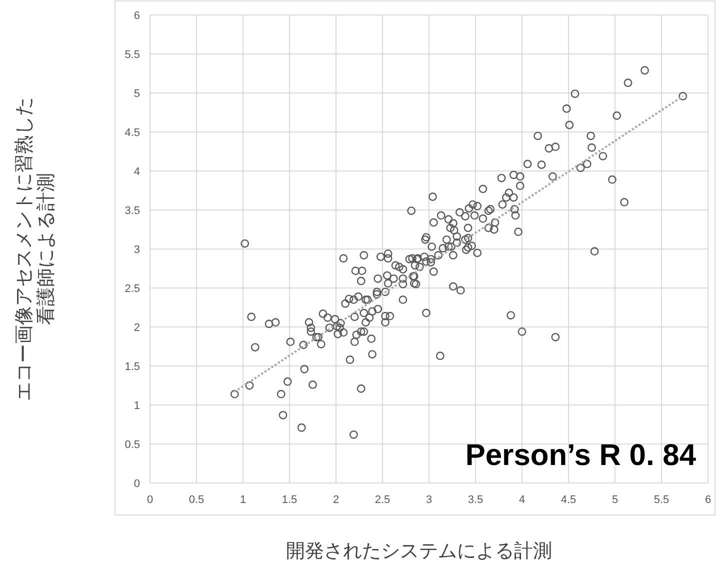 The image size is (717, 563). I want to click on x-tick-label: 2.5, so click(382, 500).